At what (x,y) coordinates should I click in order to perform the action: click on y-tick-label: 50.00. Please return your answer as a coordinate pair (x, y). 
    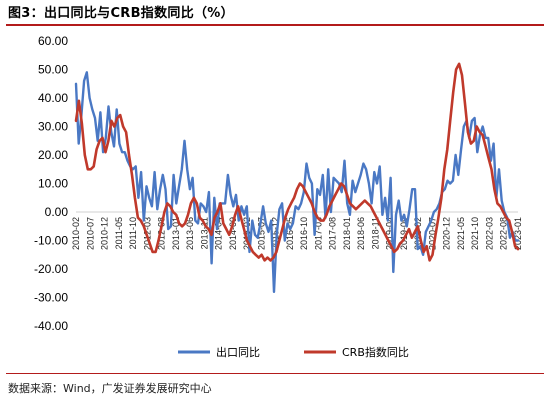
    Looking at the image, I should click on (53, 70).